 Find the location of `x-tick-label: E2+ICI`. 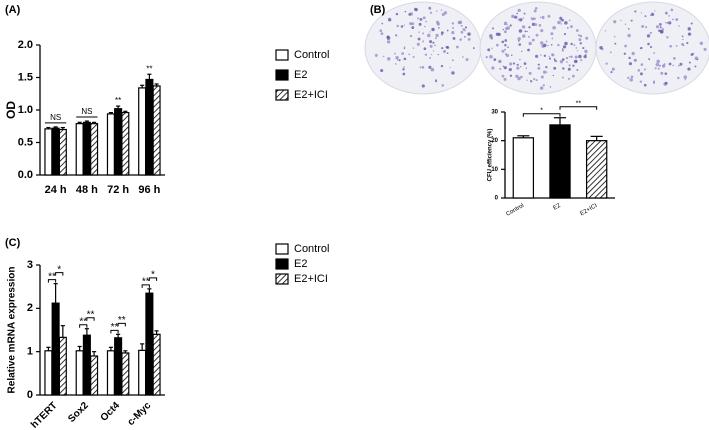

x-tick-label: E2+ICI is located at coordinates (588, 210).